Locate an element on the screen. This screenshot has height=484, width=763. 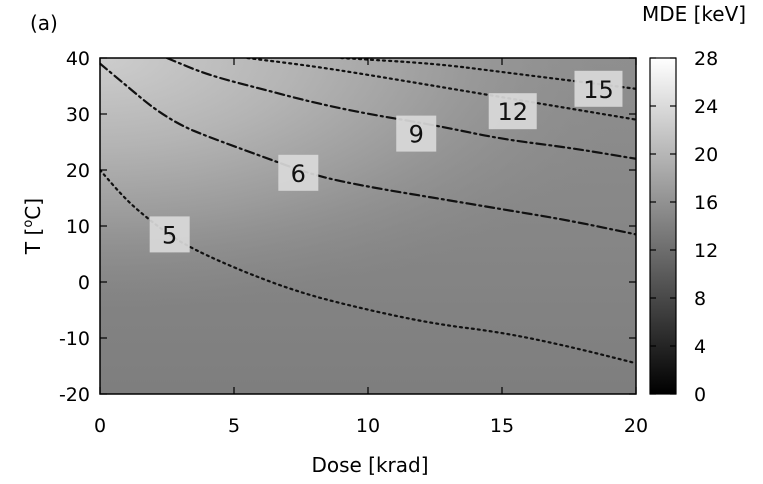
y-axis-label-tail: C] is located at coordinates (33, 209).